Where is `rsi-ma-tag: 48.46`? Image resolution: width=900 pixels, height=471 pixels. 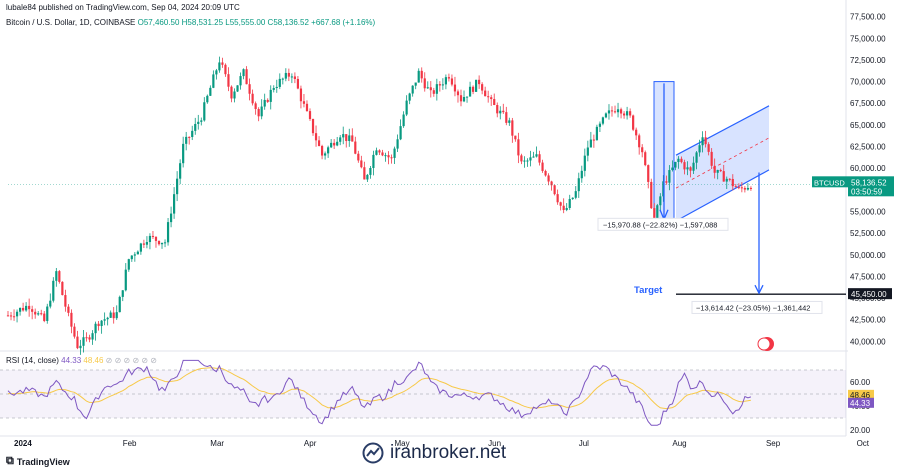 rsi-ma-tag: 48.46 is located at coordinates (860, 395).